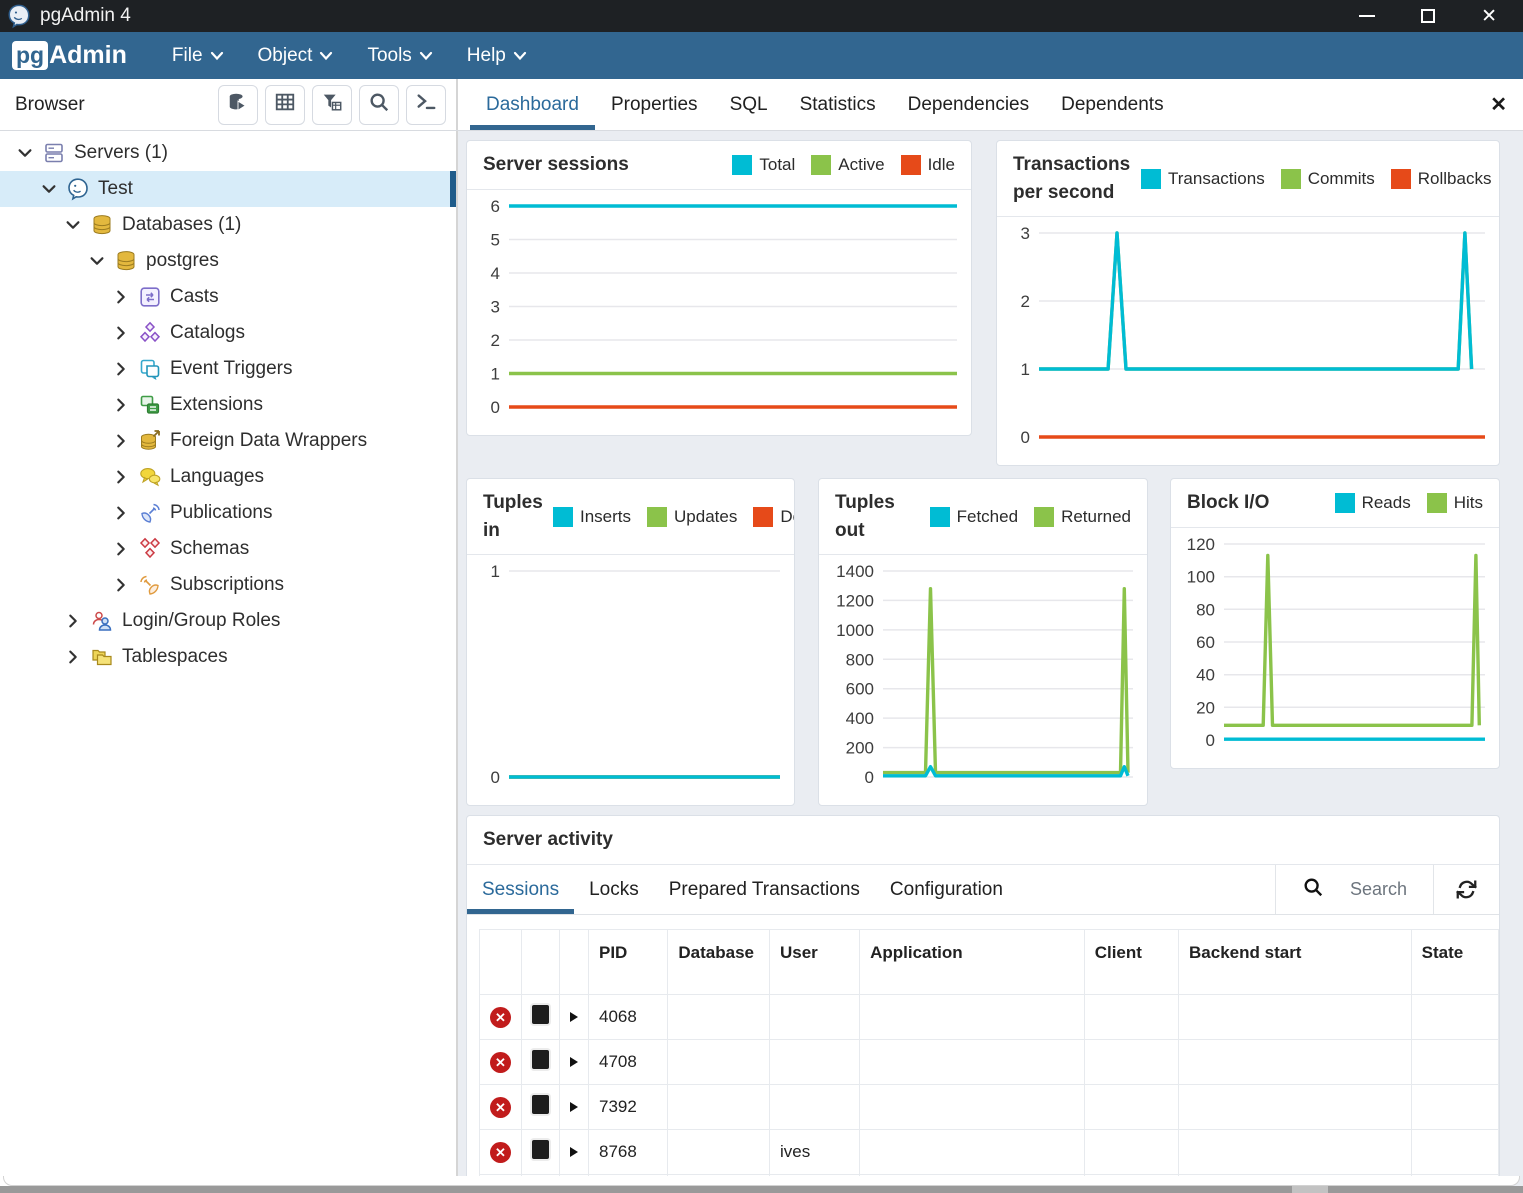 Image resolution: width=1523 pixels, height=1193 pixels. What do you see at coordinates (228, 153) in the screenshot?
I see `tree-item-servers-1: Servers (1)` at bounding box center [228, 153].